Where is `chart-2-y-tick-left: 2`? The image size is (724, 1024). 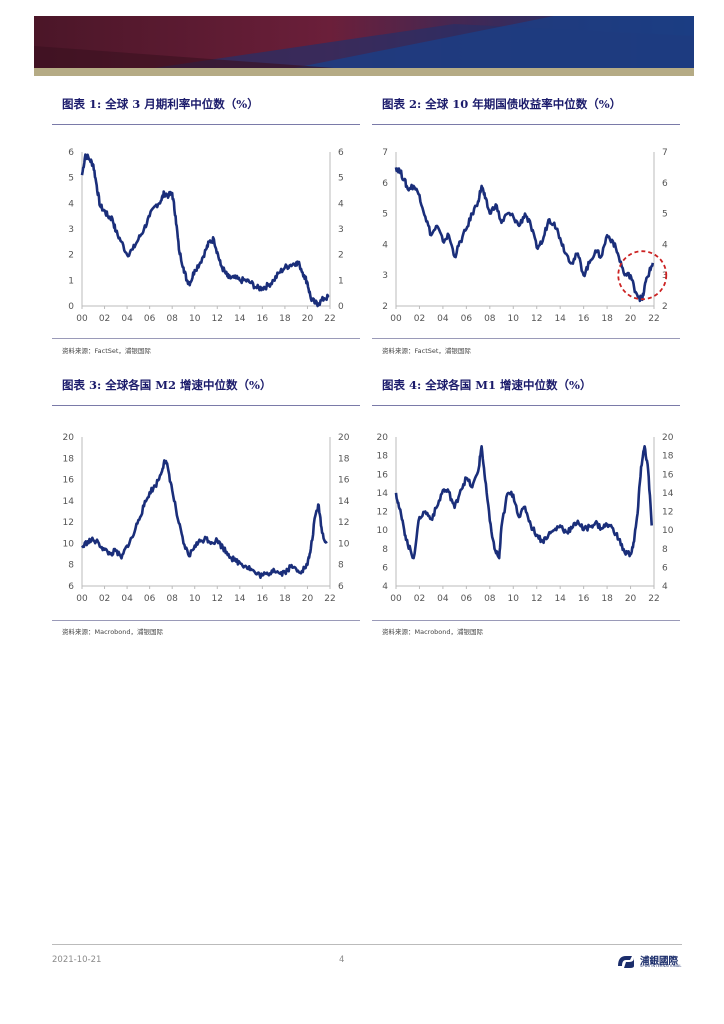 chart-2-y-tick-left: 2 is located at coordinates (385, 307).